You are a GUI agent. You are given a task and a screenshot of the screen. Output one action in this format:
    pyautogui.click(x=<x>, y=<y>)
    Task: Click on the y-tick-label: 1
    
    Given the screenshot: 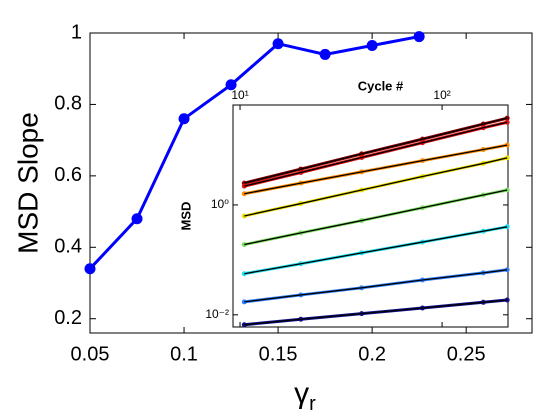 What is the action you would take?
    pyautogui.click(x=76, y=32)
    